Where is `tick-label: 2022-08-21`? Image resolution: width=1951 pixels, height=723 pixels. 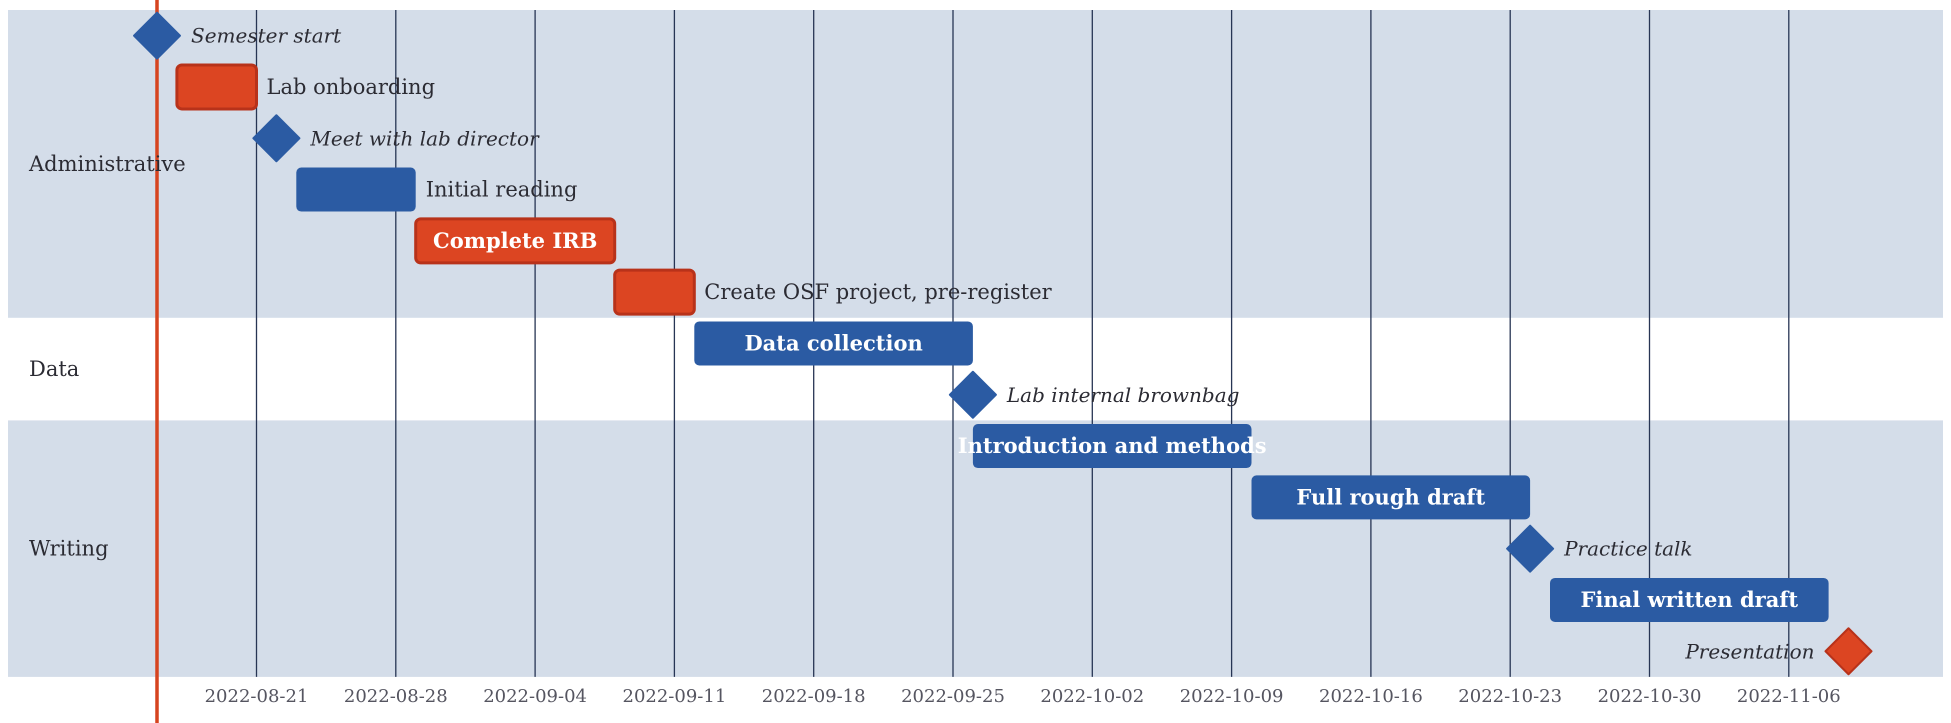
tick-label: 2022-08-21 is located at coordinates (257, 696).